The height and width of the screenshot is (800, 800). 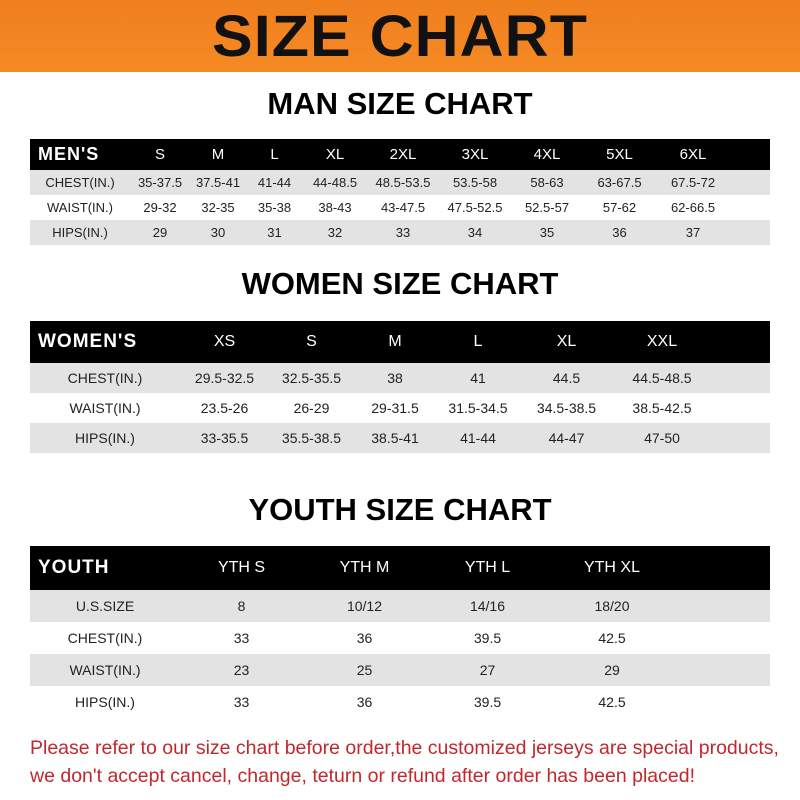 What do you see at coordinates (478, 408) in the screenshot?
I see `size-value: 31.5-34.5` at bounding box center [478, 408].